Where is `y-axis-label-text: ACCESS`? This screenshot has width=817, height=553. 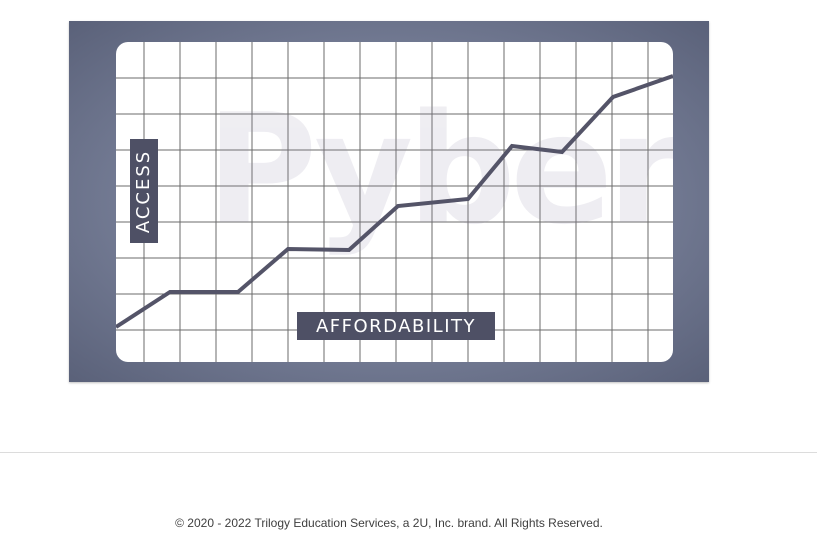 y-axis-label-text: ACCESS is located at coordinates (144, 191).